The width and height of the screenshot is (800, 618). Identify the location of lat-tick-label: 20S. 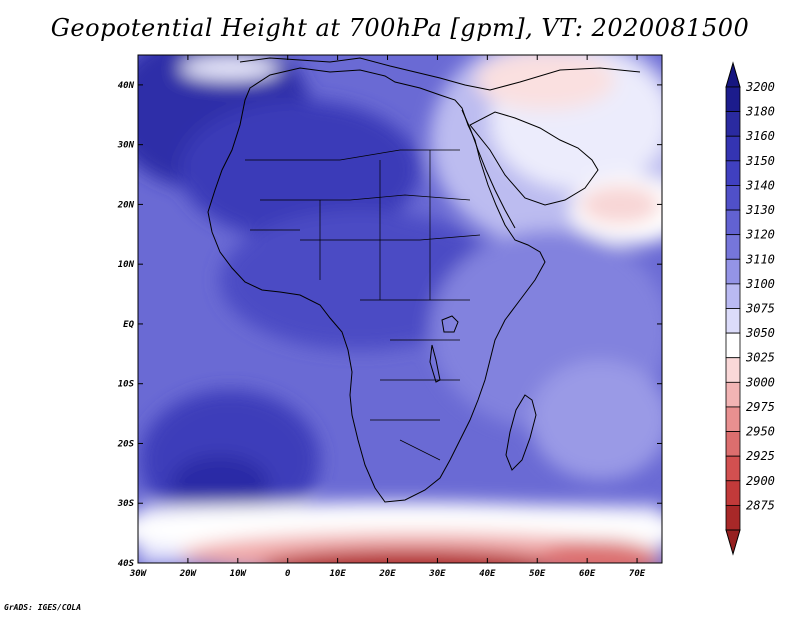
(126, 444).